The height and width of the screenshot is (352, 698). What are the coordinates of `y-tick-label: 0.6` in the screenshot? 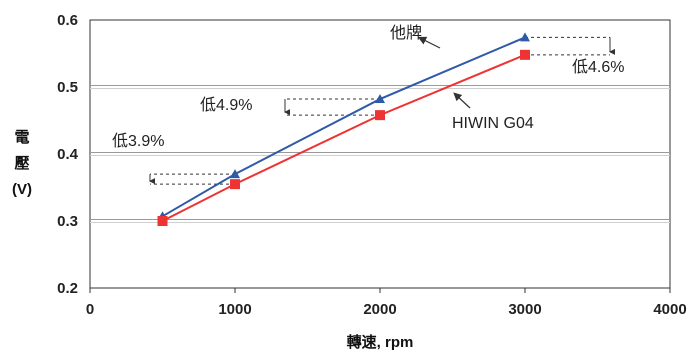 It's located at (67, 20).